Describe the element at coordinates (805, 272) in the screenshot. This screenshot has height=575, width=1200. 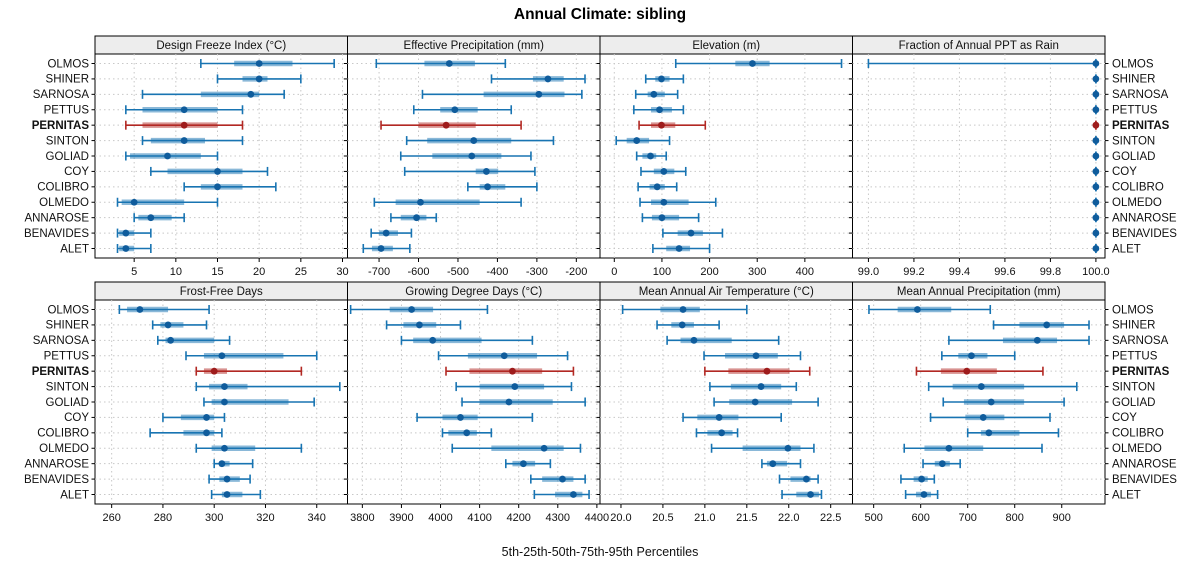
I see `axis-tick-label: 400` at that location.